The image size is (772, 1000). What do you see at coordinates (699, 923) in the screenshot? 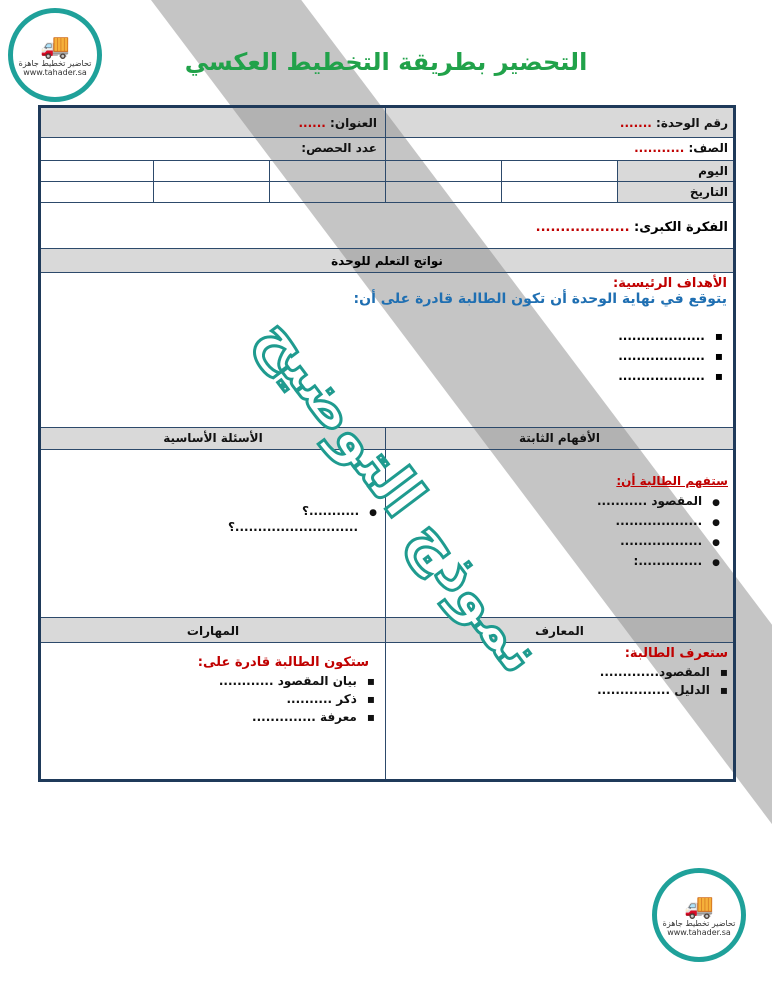
I see `logo-tagline: تحاضير تخطيط جاهزة` at bounding box center [699, 923].